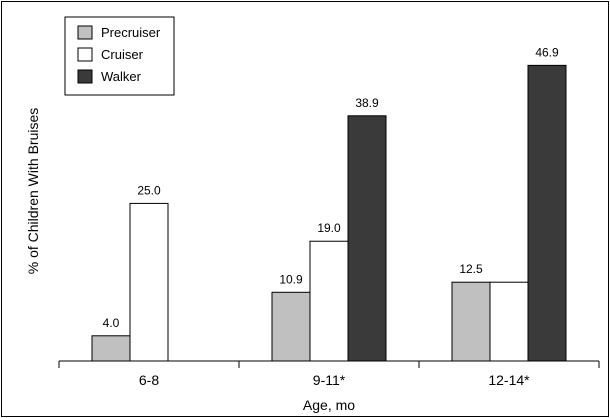  I want to click on legend-label-cruiser: Cruiser, so click(122, 54).